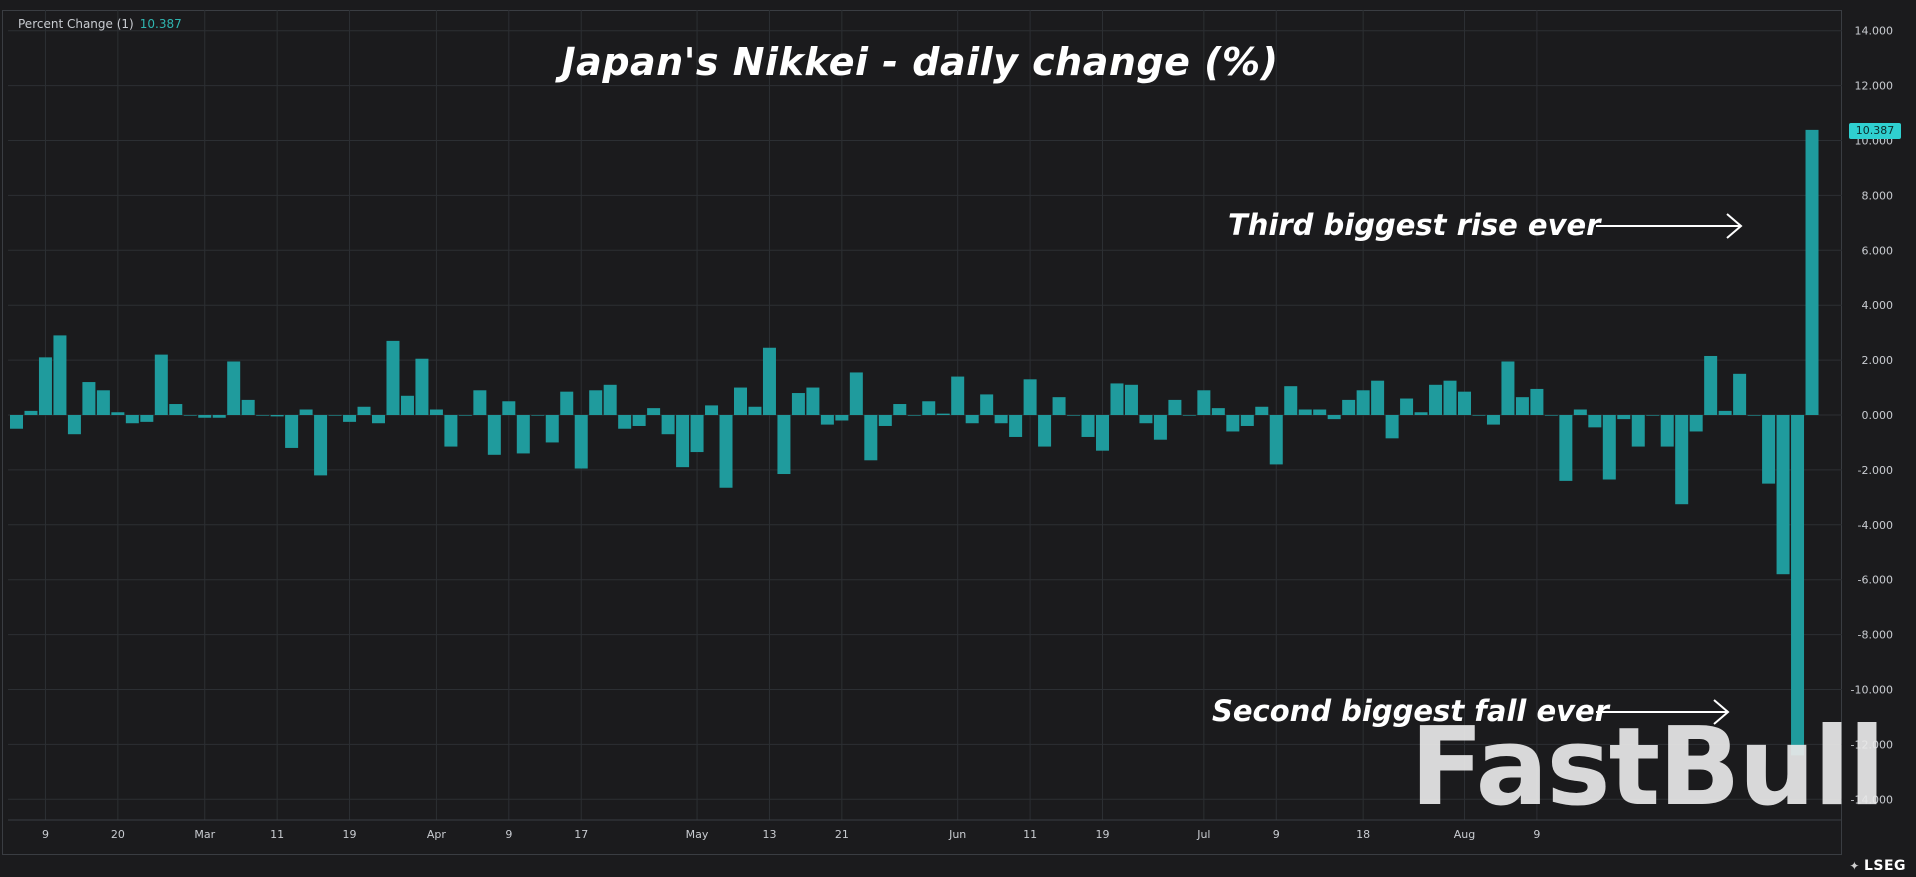 The image size is (1916, 877). Describe the element at coordinates (118, 834) in the screenshot. I see `x-tick-label: 20` at that location.